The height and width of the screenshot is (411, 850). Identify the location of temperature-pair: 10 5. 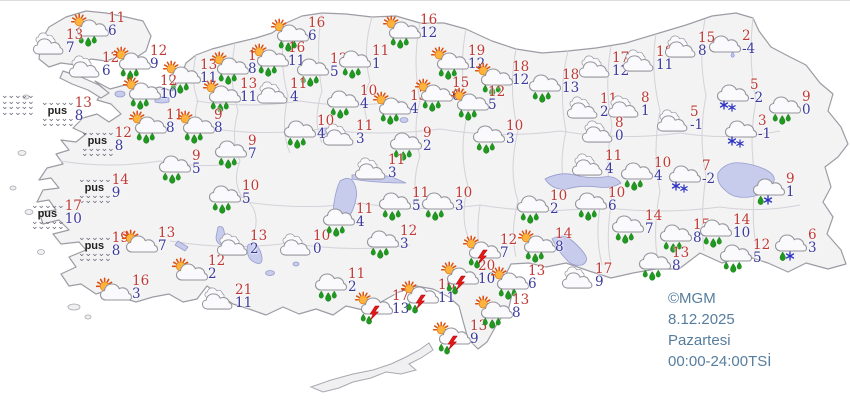
(250, 192).